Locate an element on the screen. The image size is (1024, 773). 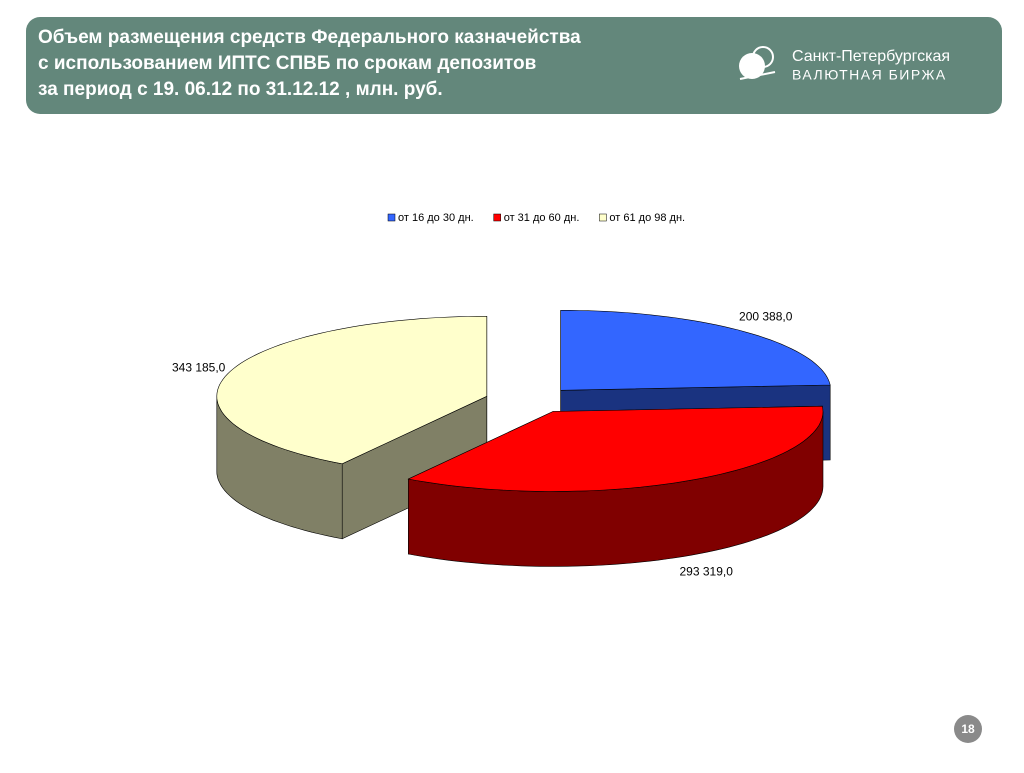
data-label: 293 319,0 is located at coordinates (707, 572).